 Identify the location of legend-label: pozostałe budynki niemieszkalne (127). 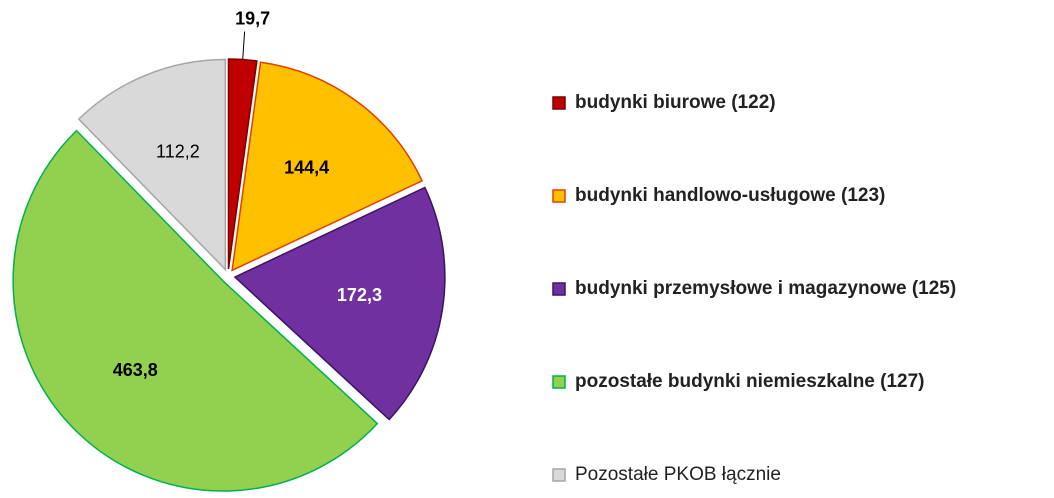
(750, 381).